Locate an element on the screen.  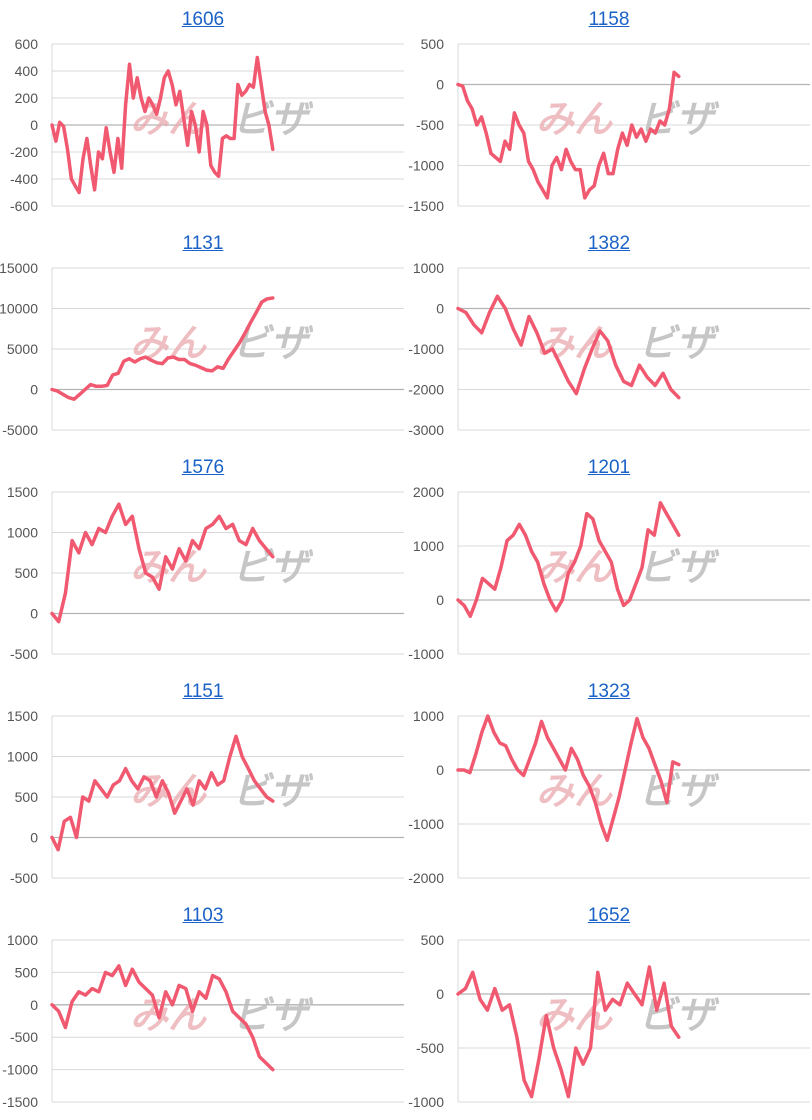
chart-panel-1576: 1576 1500 1000 500 0 -500 みん ビザ is located at coordinates (203, 560).